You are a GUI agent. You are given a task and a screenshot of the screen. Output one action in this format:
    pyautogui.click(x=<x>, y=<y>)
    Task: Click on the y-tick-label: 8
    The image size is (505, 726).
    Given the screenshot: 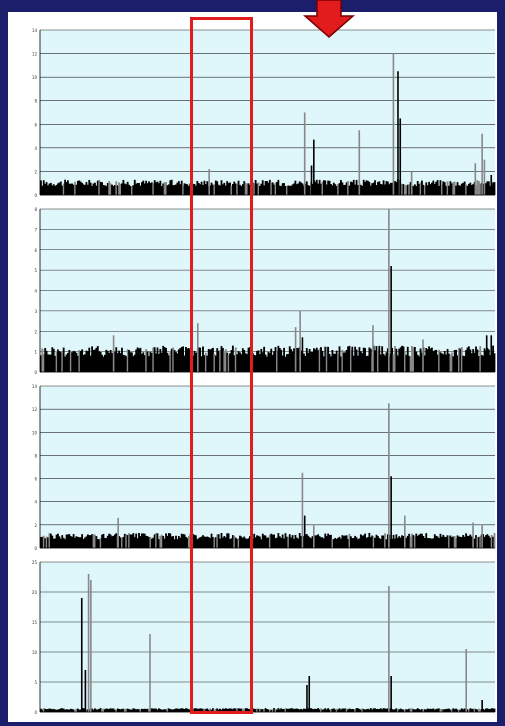 What is the action you would take?
    pyautogui.click(x=35, y=101)
    